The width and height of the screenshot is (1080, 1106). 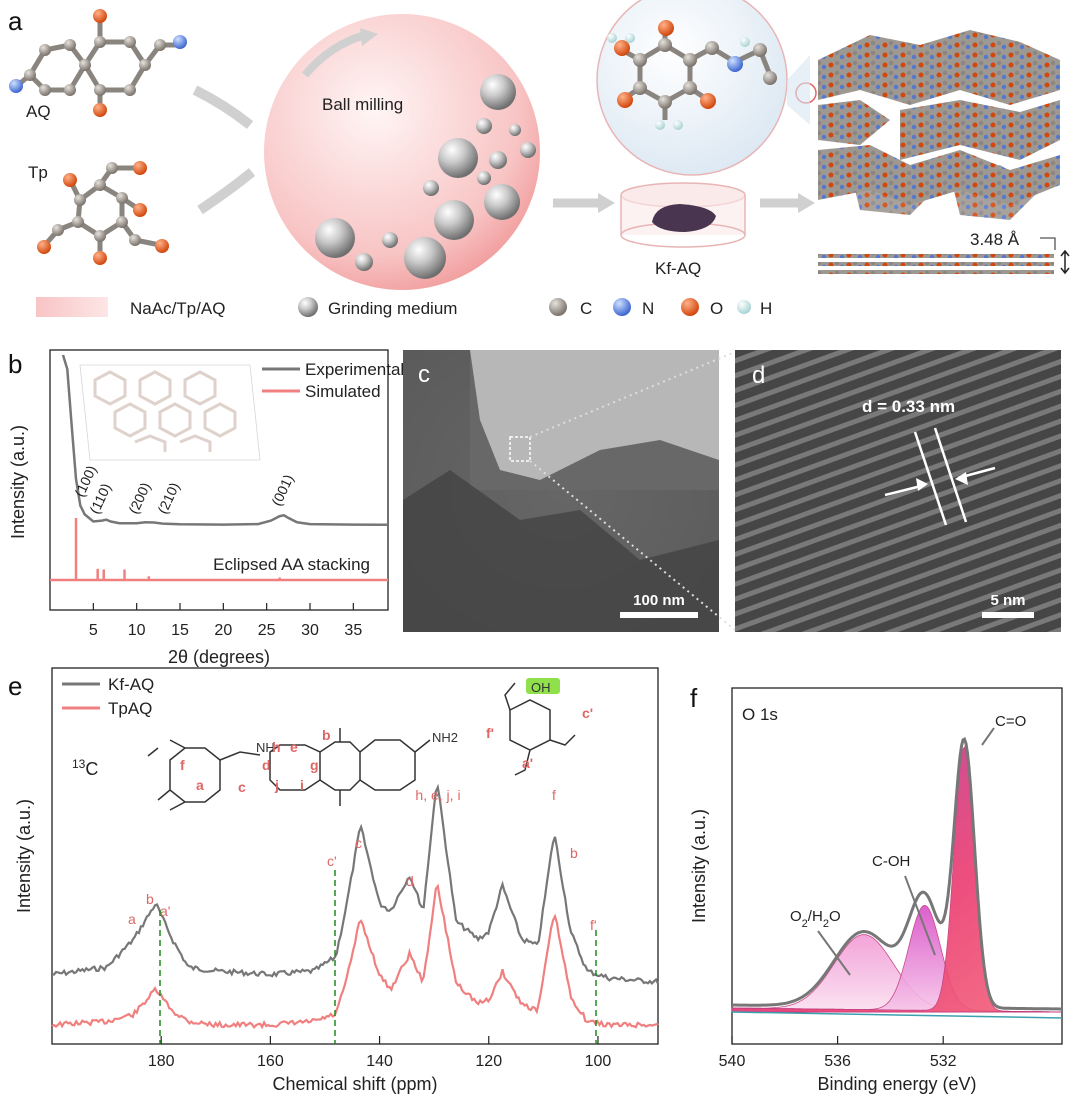 I want to click on arrow-aq-to-mill, so click(x=223, y=107).